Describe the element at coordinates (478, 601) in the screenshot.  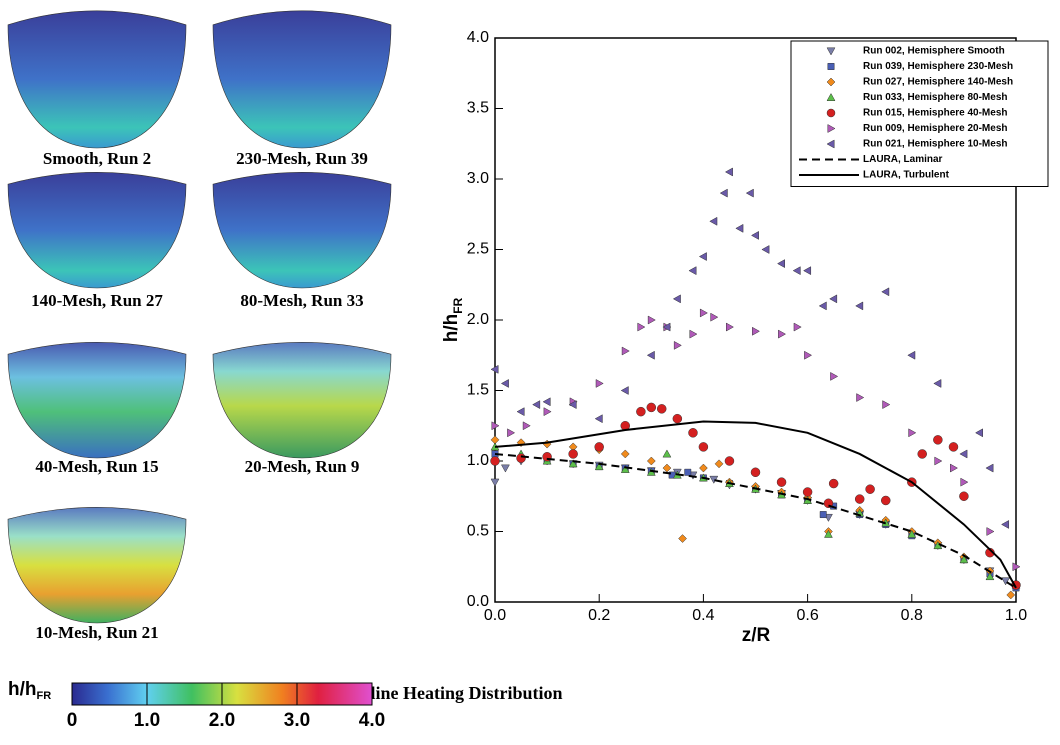
I see `y-tick-label: 0.0` at that location.